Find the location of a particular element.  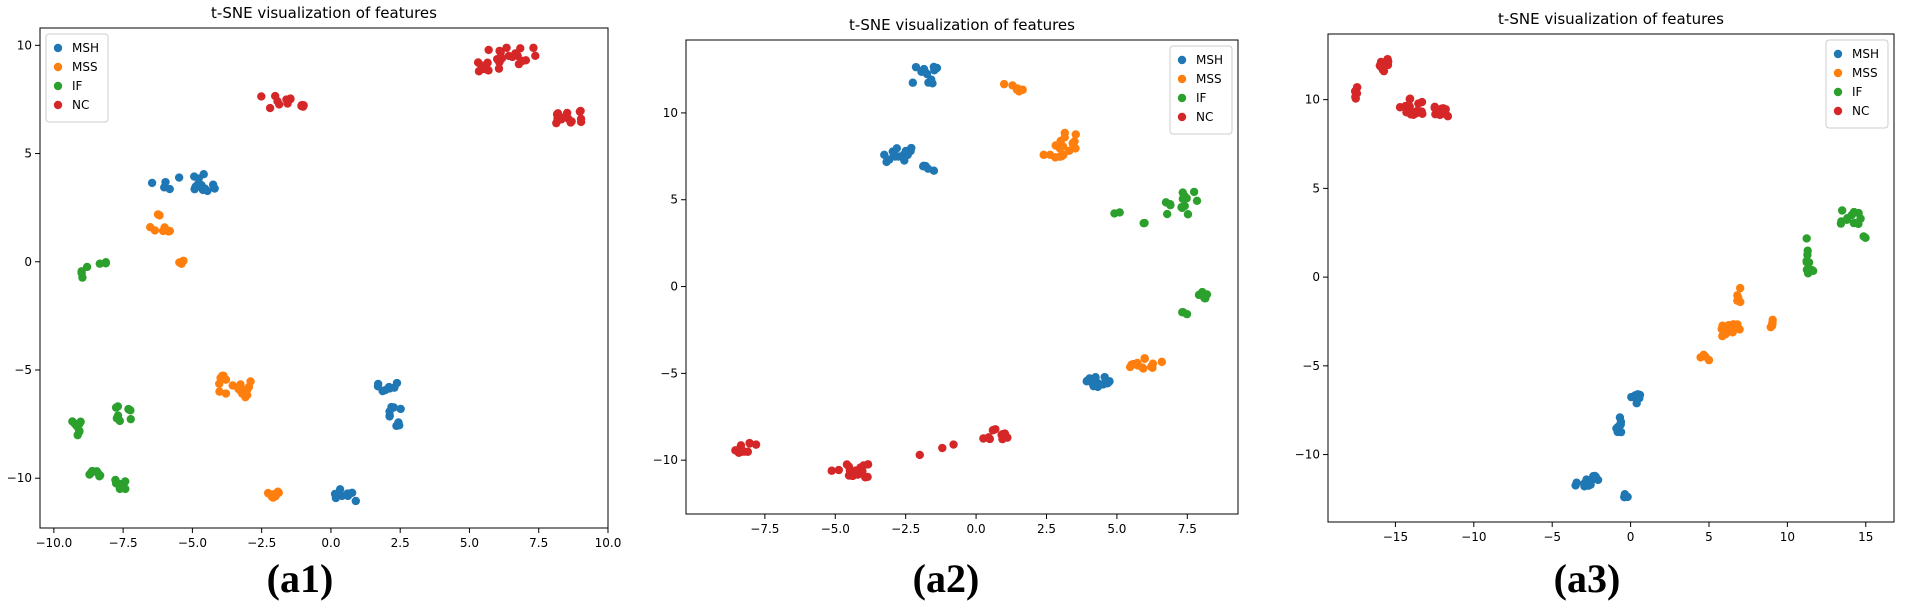

legend-marker-msh is located at coordinates (1838, 54).